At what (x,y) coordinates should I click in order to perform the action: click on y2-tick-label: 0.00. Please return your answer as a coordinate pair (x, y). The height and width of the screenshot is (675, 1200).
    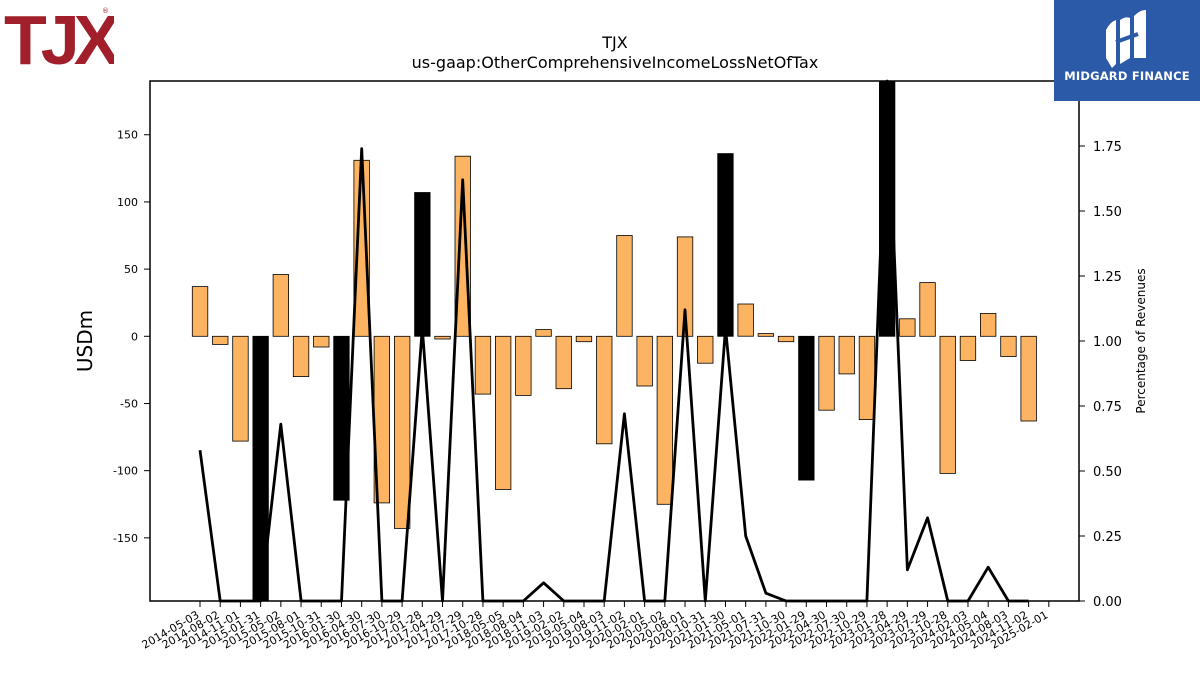
    Looking at the image, I should click on (1107, 602).